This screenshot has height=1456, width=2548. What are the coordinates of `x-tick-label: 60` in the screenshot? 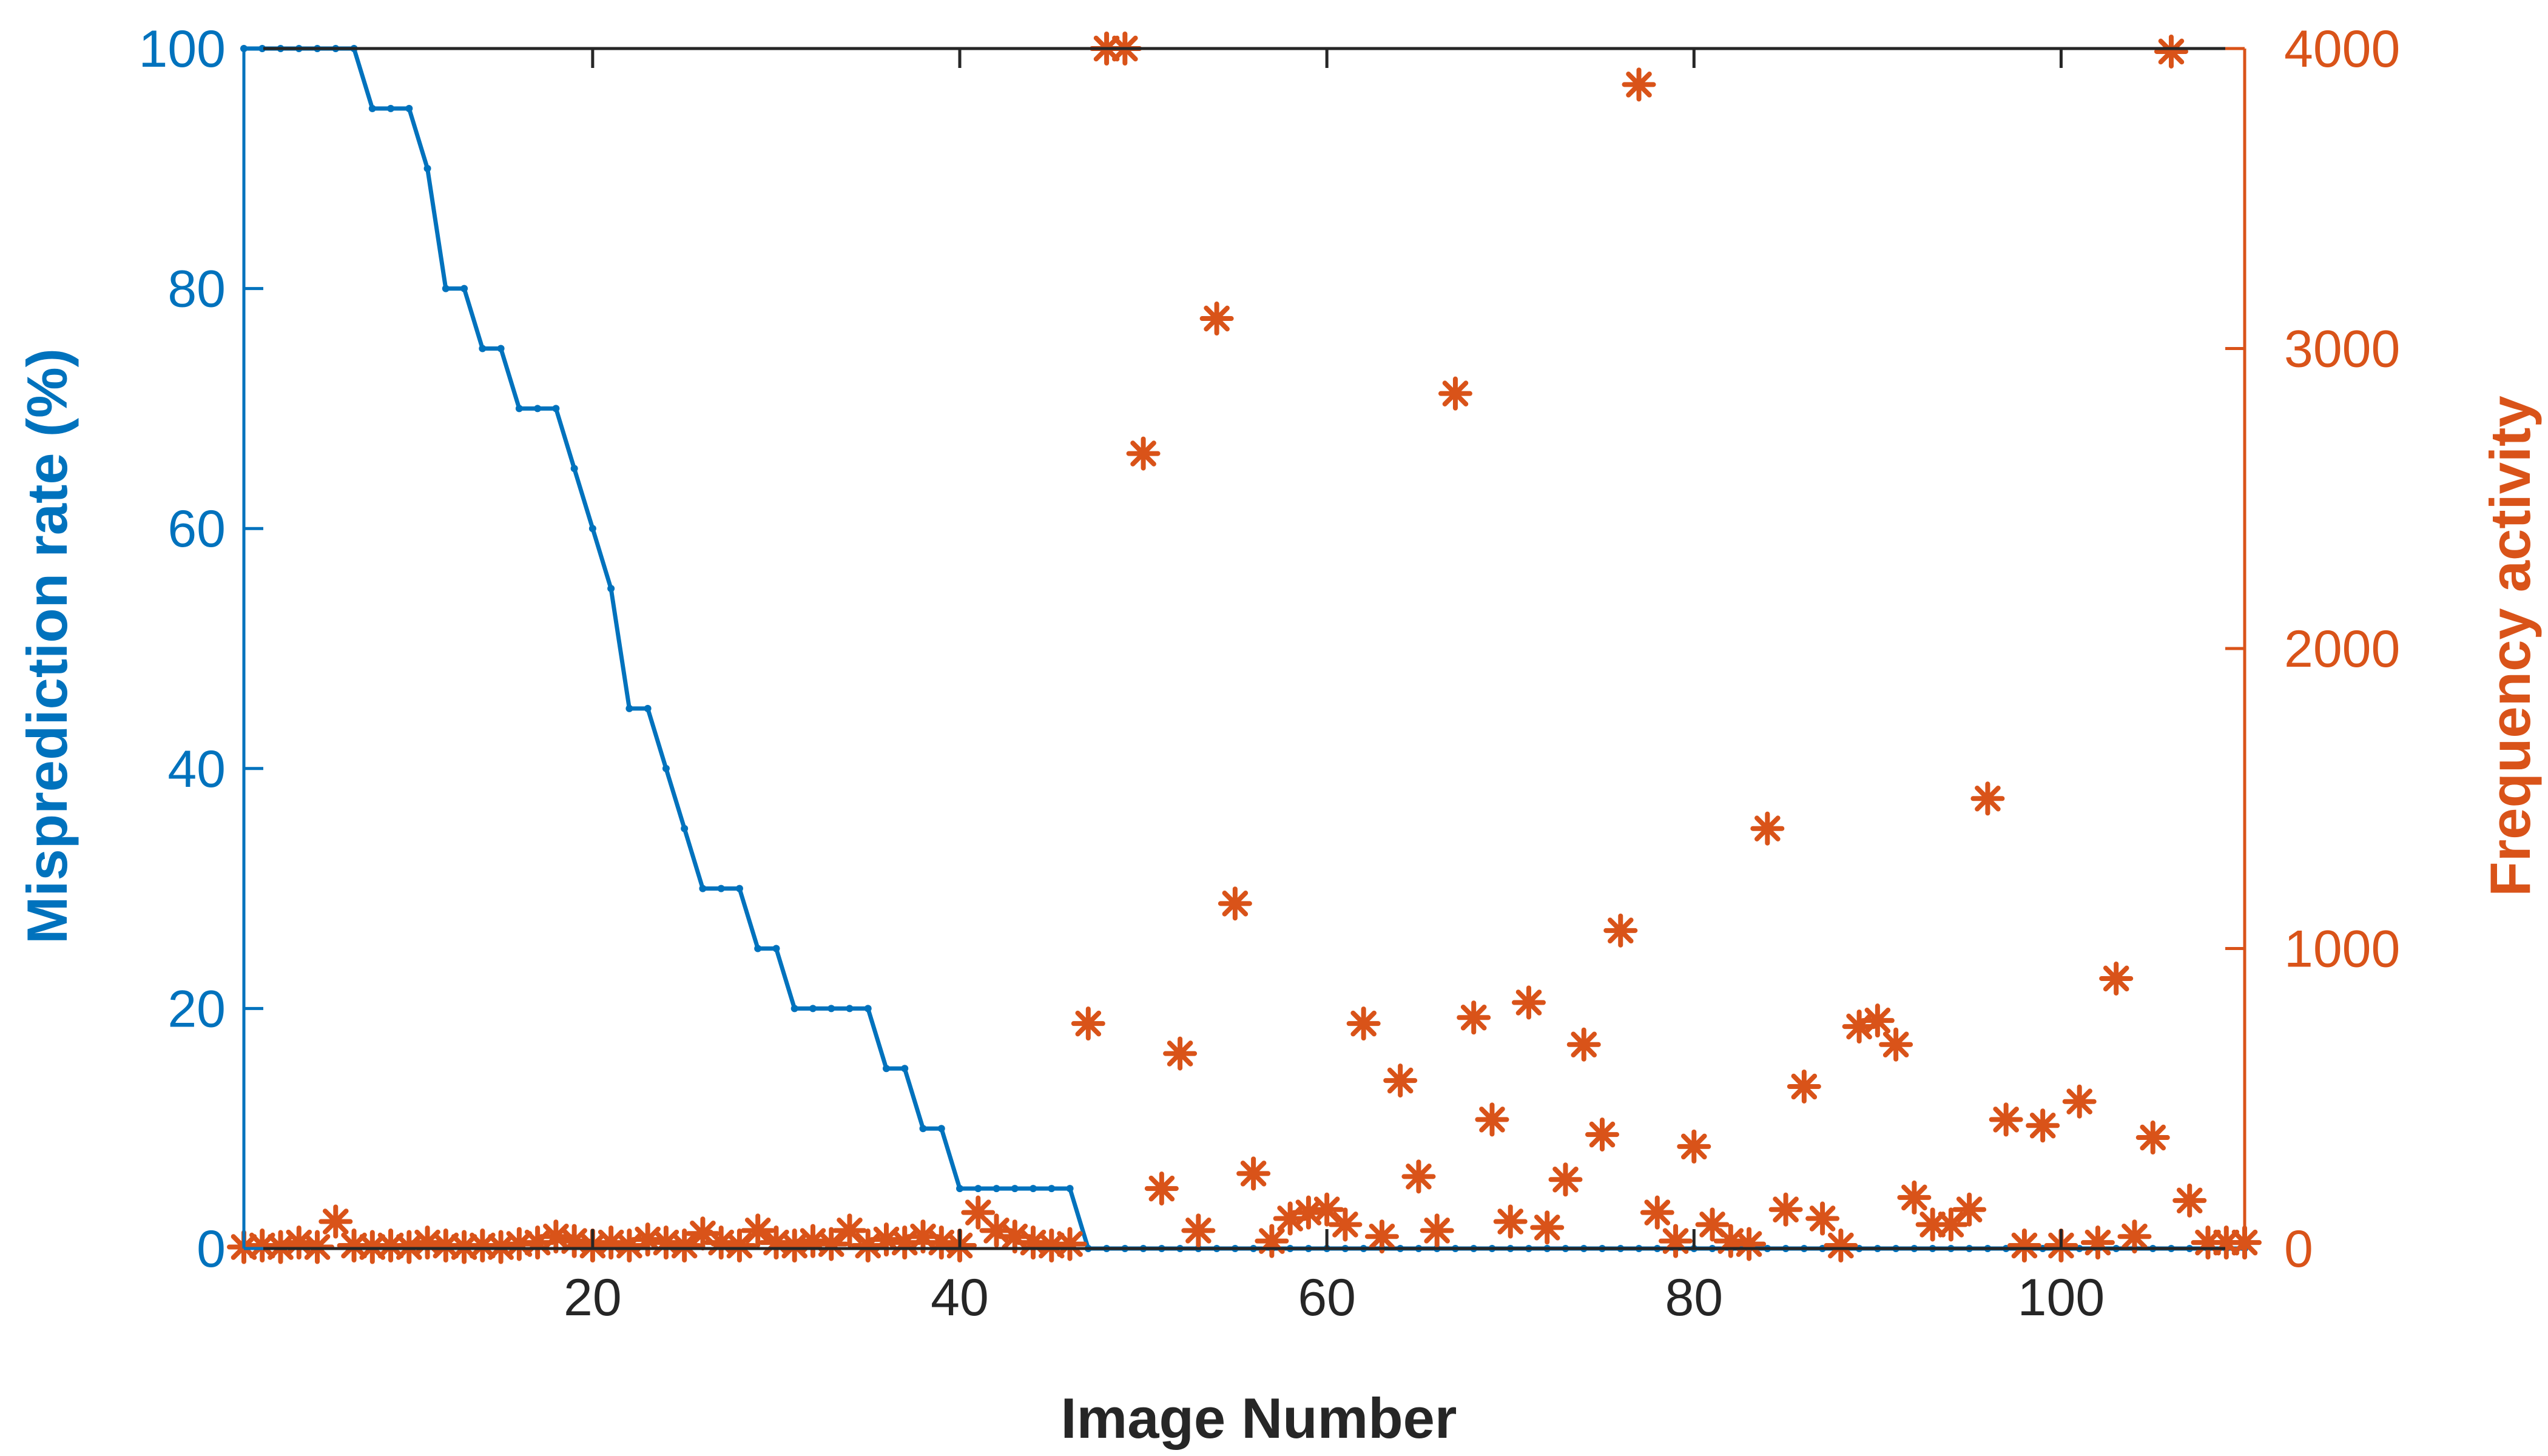 It's located at (1327, 1298).